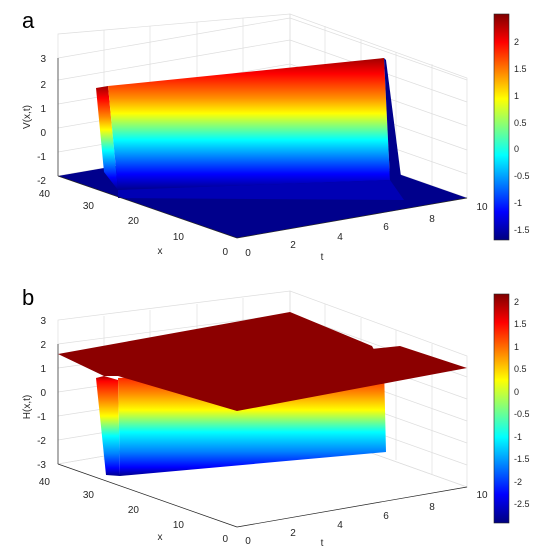  I want to click on colorbar-tick-label: -2.5, so click(522, 504).